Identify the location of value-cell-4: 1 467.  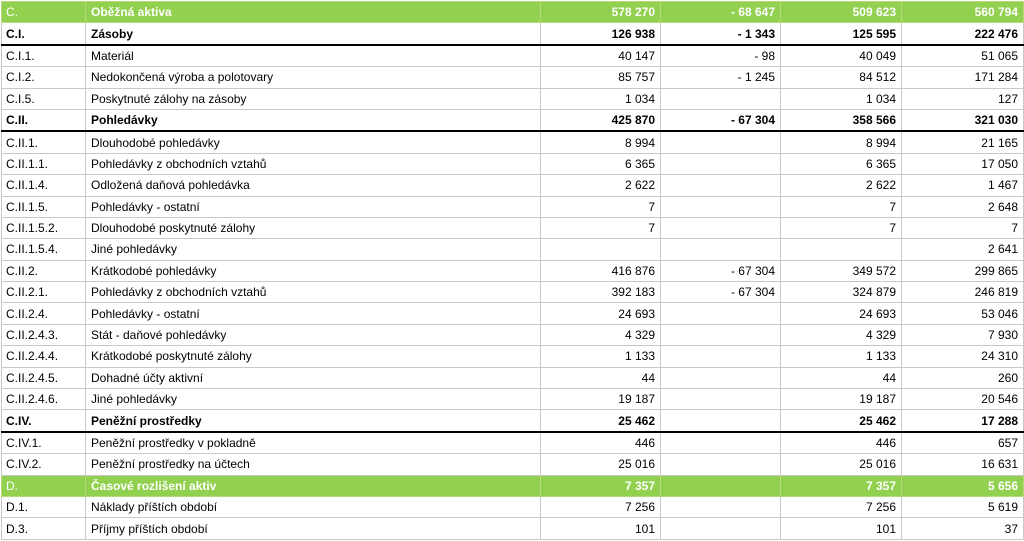
(962, 185).